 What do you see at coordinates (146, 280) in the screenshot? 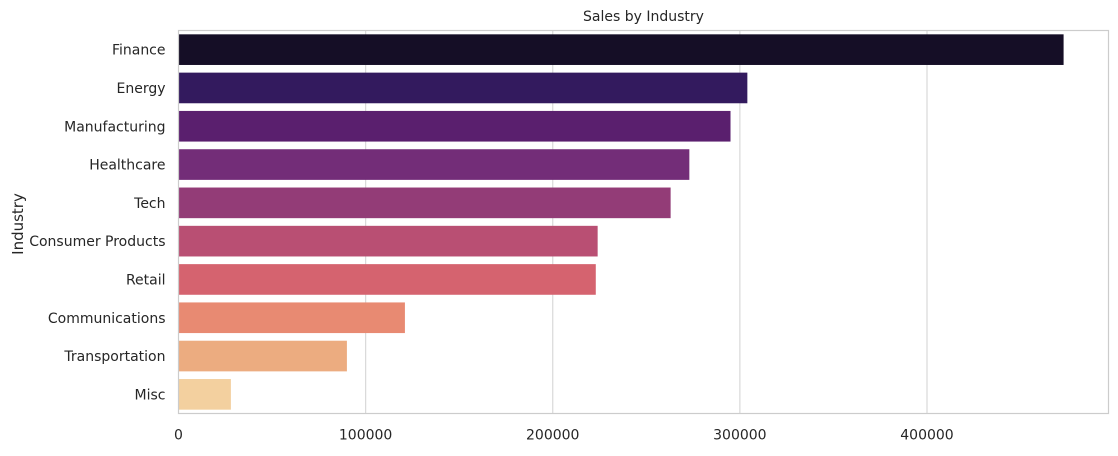
I see `y-tick-label: Retail` at bounding box center [146, 280].